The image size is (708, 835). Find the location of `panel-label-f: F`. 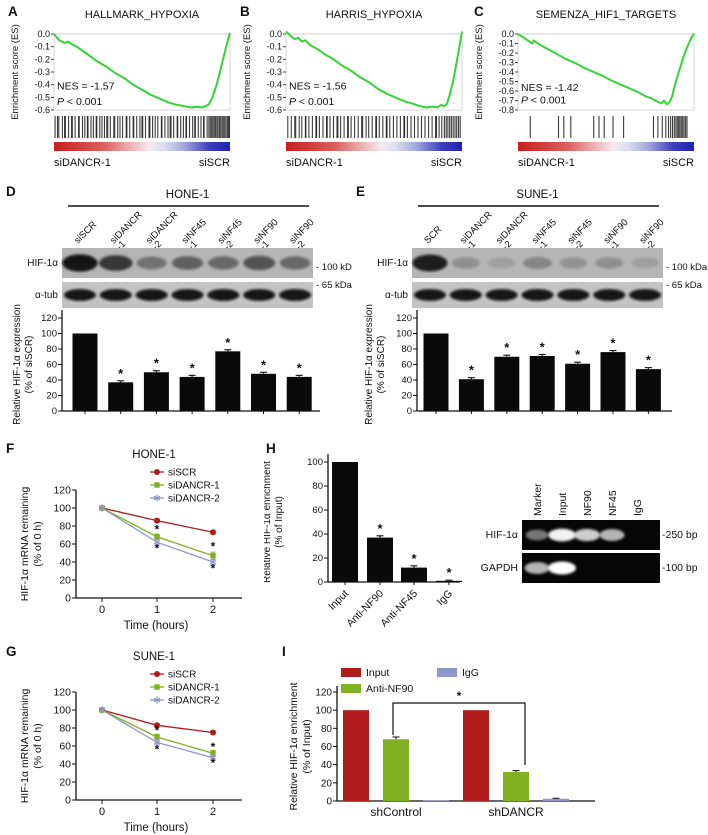

panel-label-f: F is located at coordinates (10, 448).